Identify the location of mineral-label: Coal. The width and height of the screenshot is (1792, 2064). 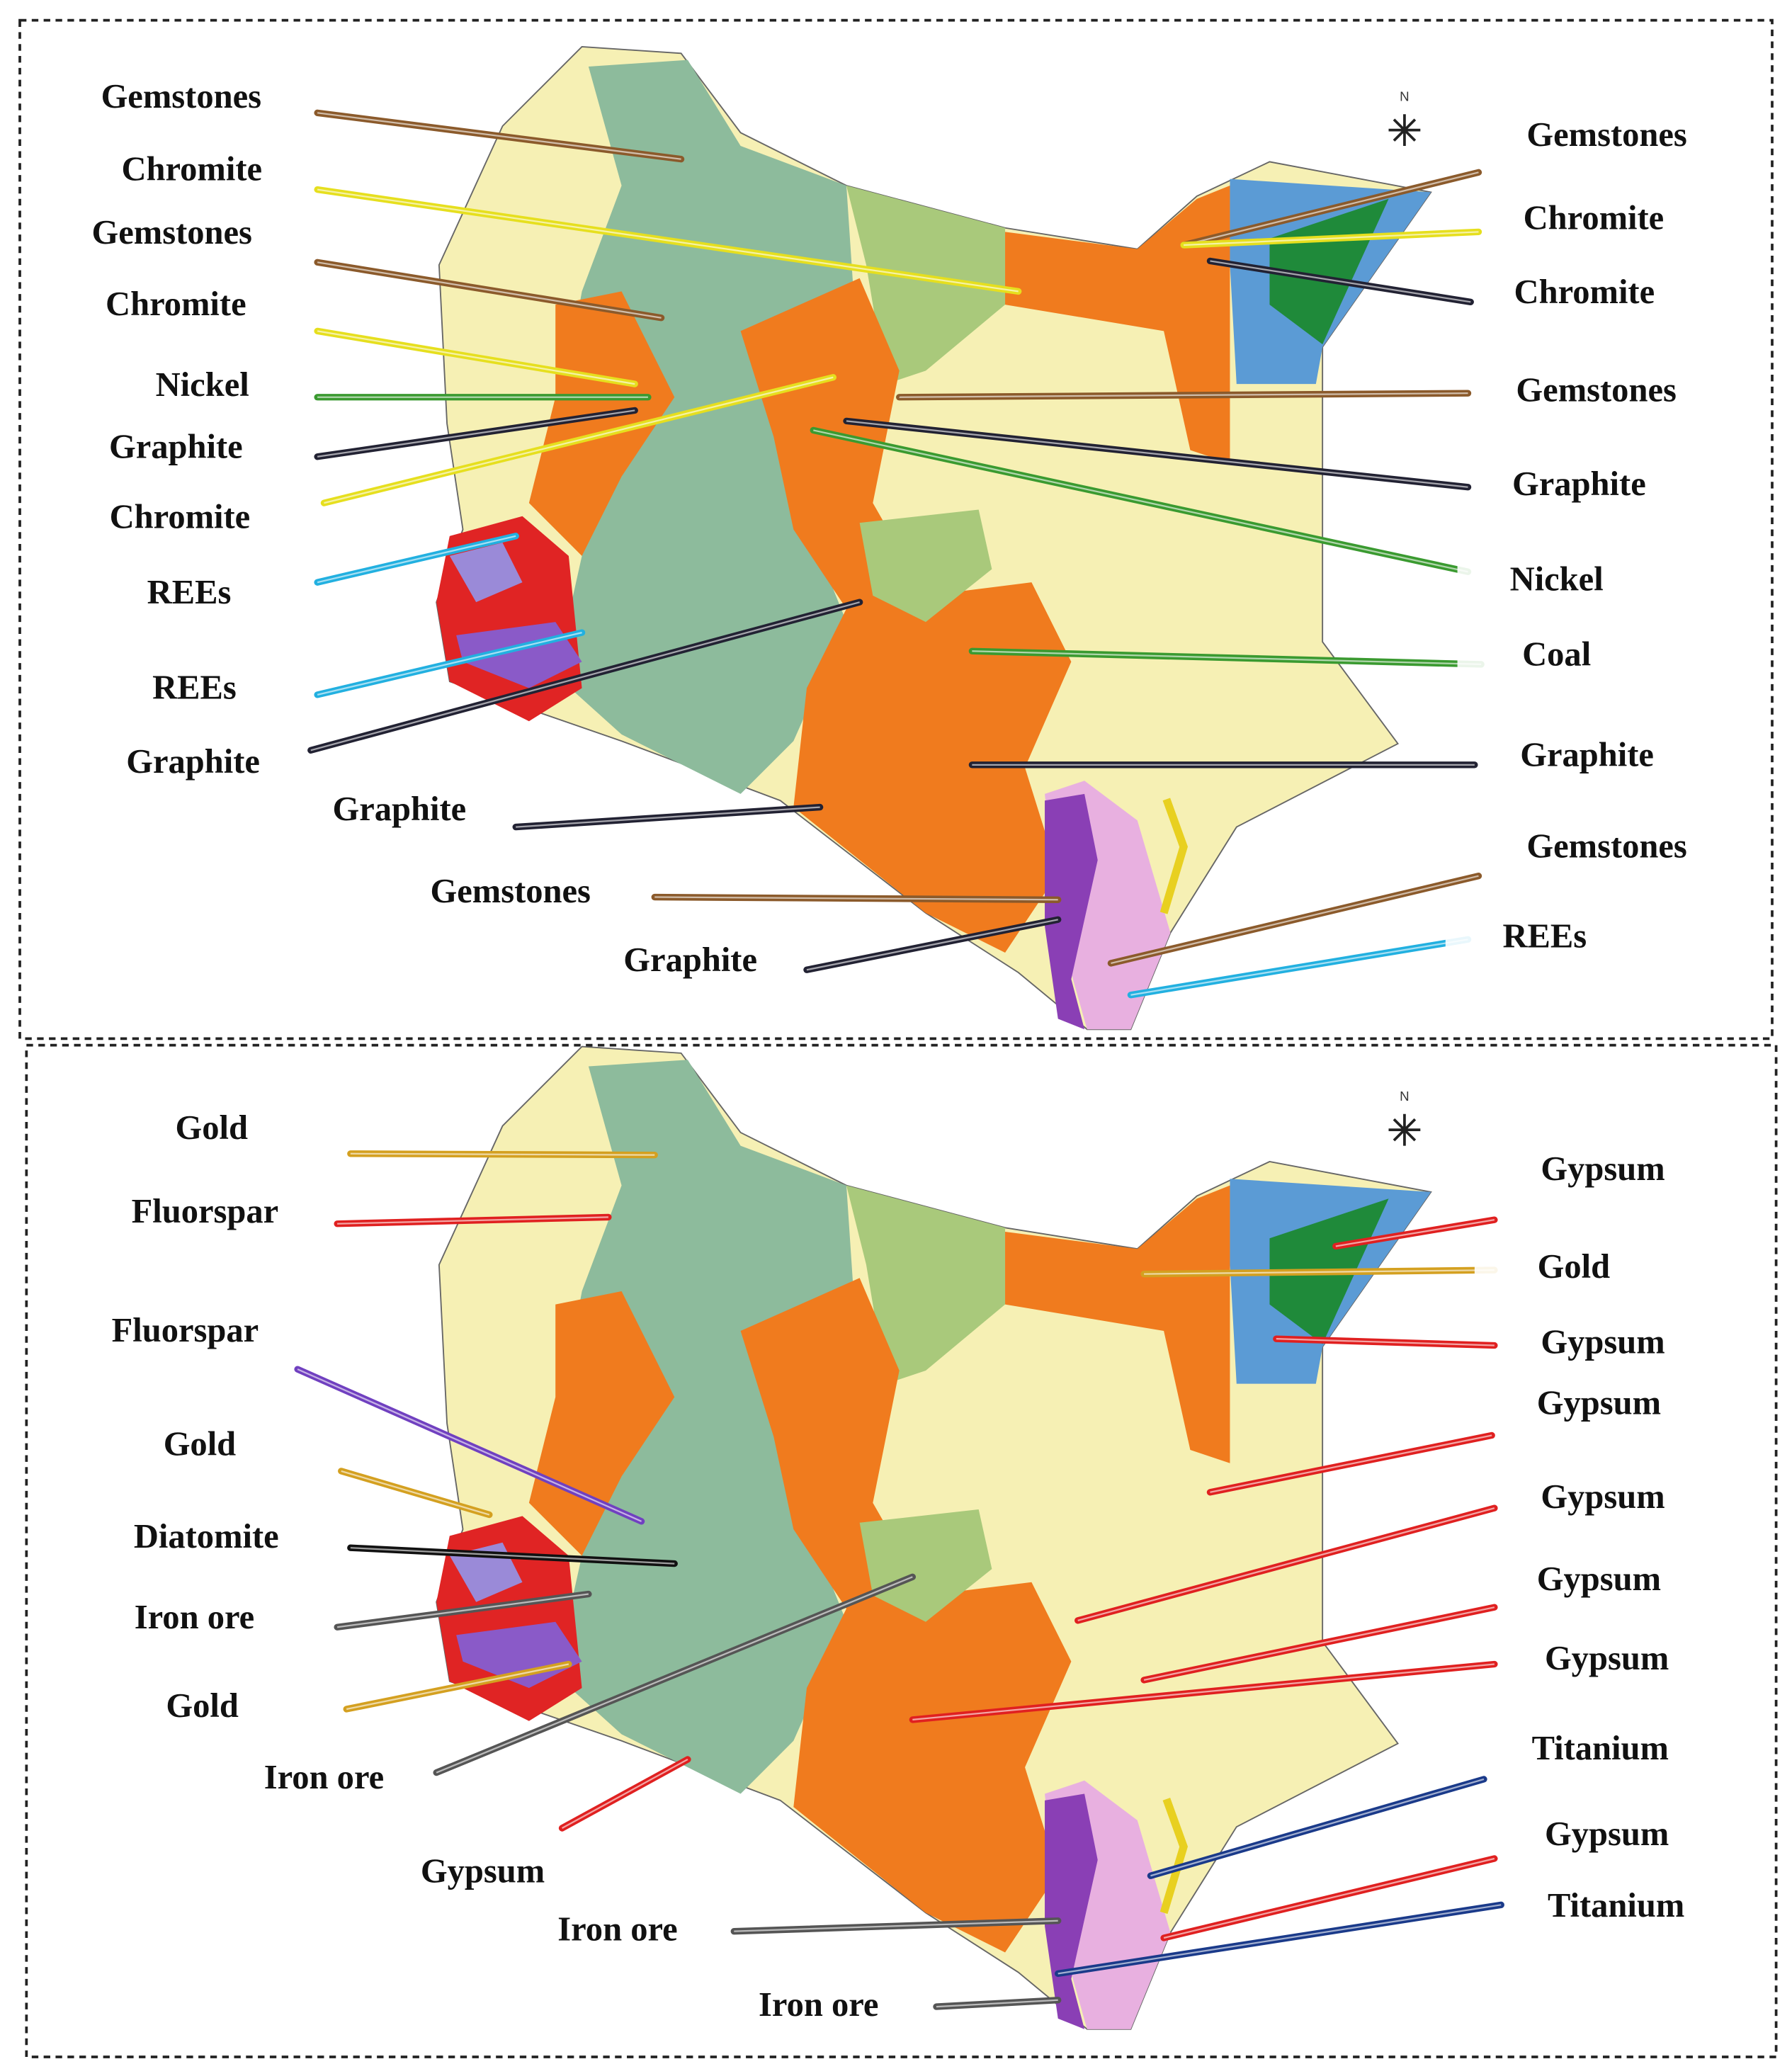
(1557, 655).